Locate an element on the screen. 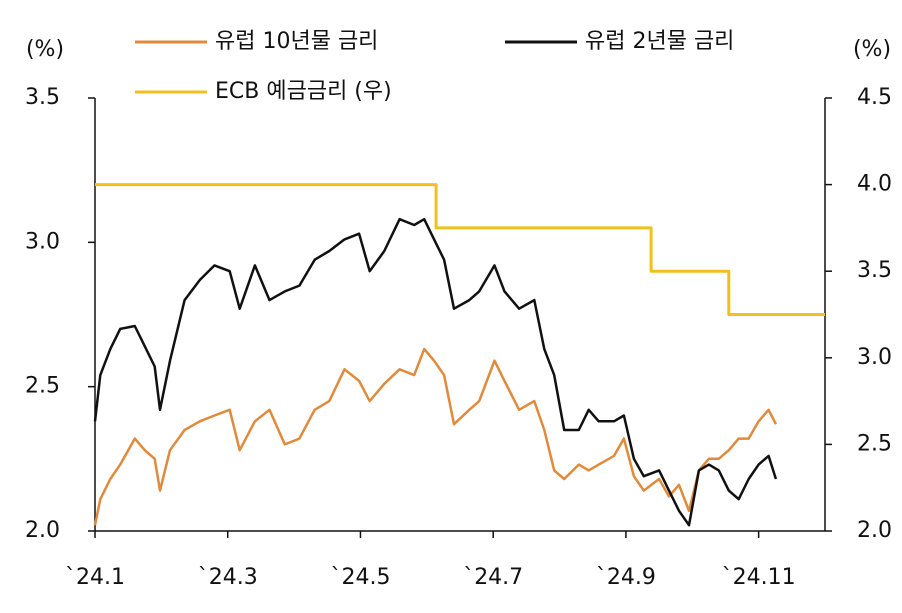 The image size is (902, 613). y2-tick-label: 3.5 is located at coordinates (874, 270).